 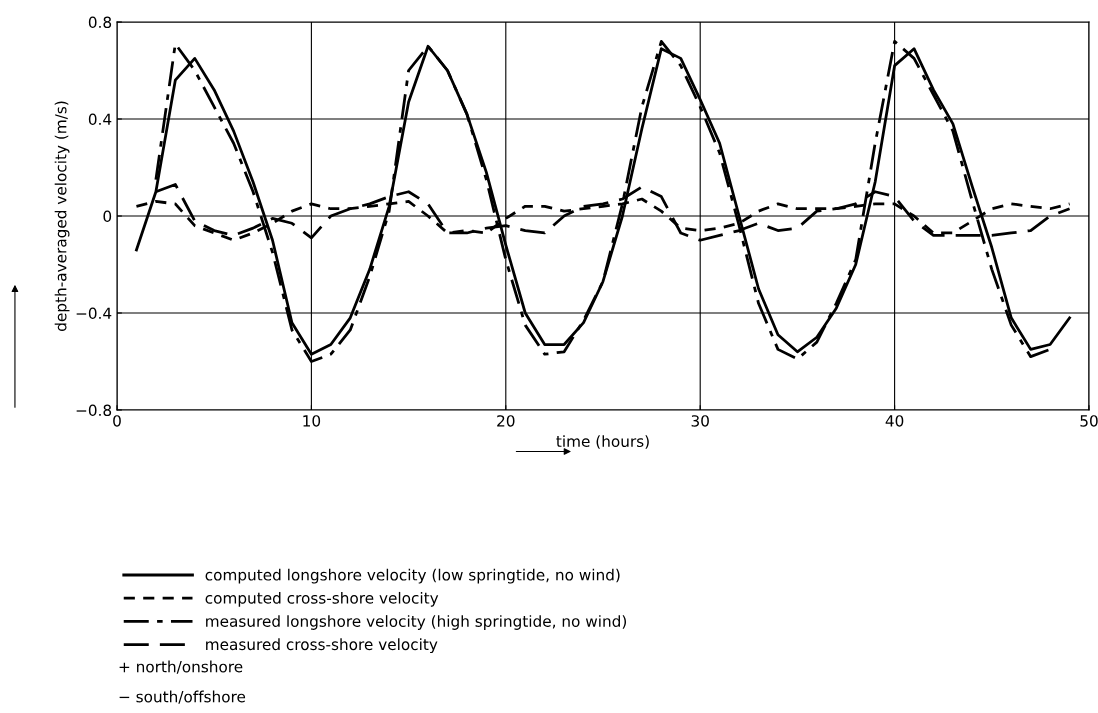 I want to click on x-tick-label: 30, so click(x=700, y=421).